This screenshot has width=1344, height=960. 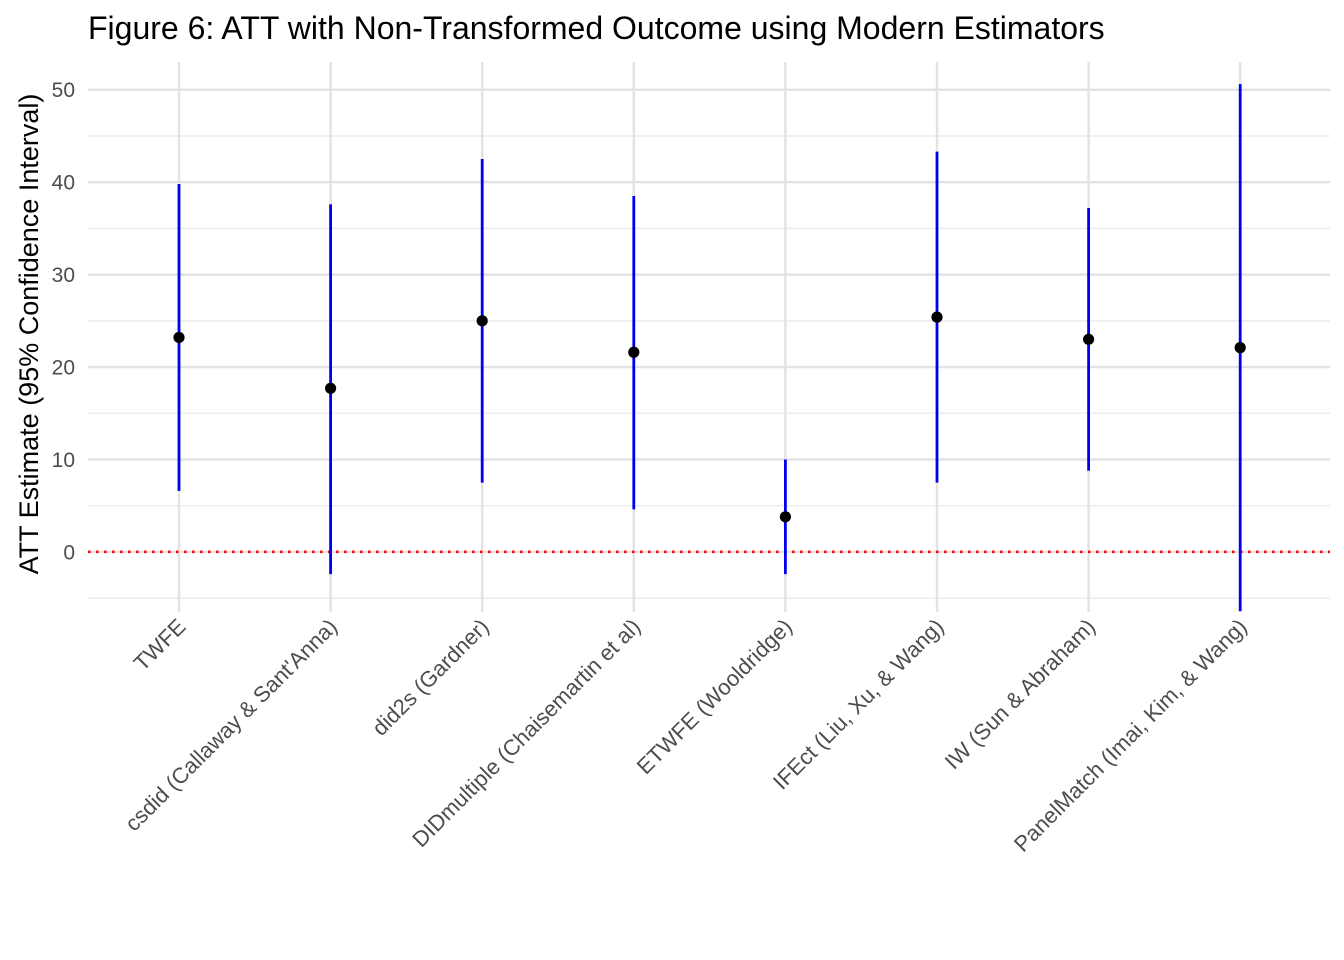 What do you see at coordinates (29, 334) in the screenshot?
I see `y-axis-label: ATT Estimate (95% Confidence Interval)` at bounding box center [29, 334].